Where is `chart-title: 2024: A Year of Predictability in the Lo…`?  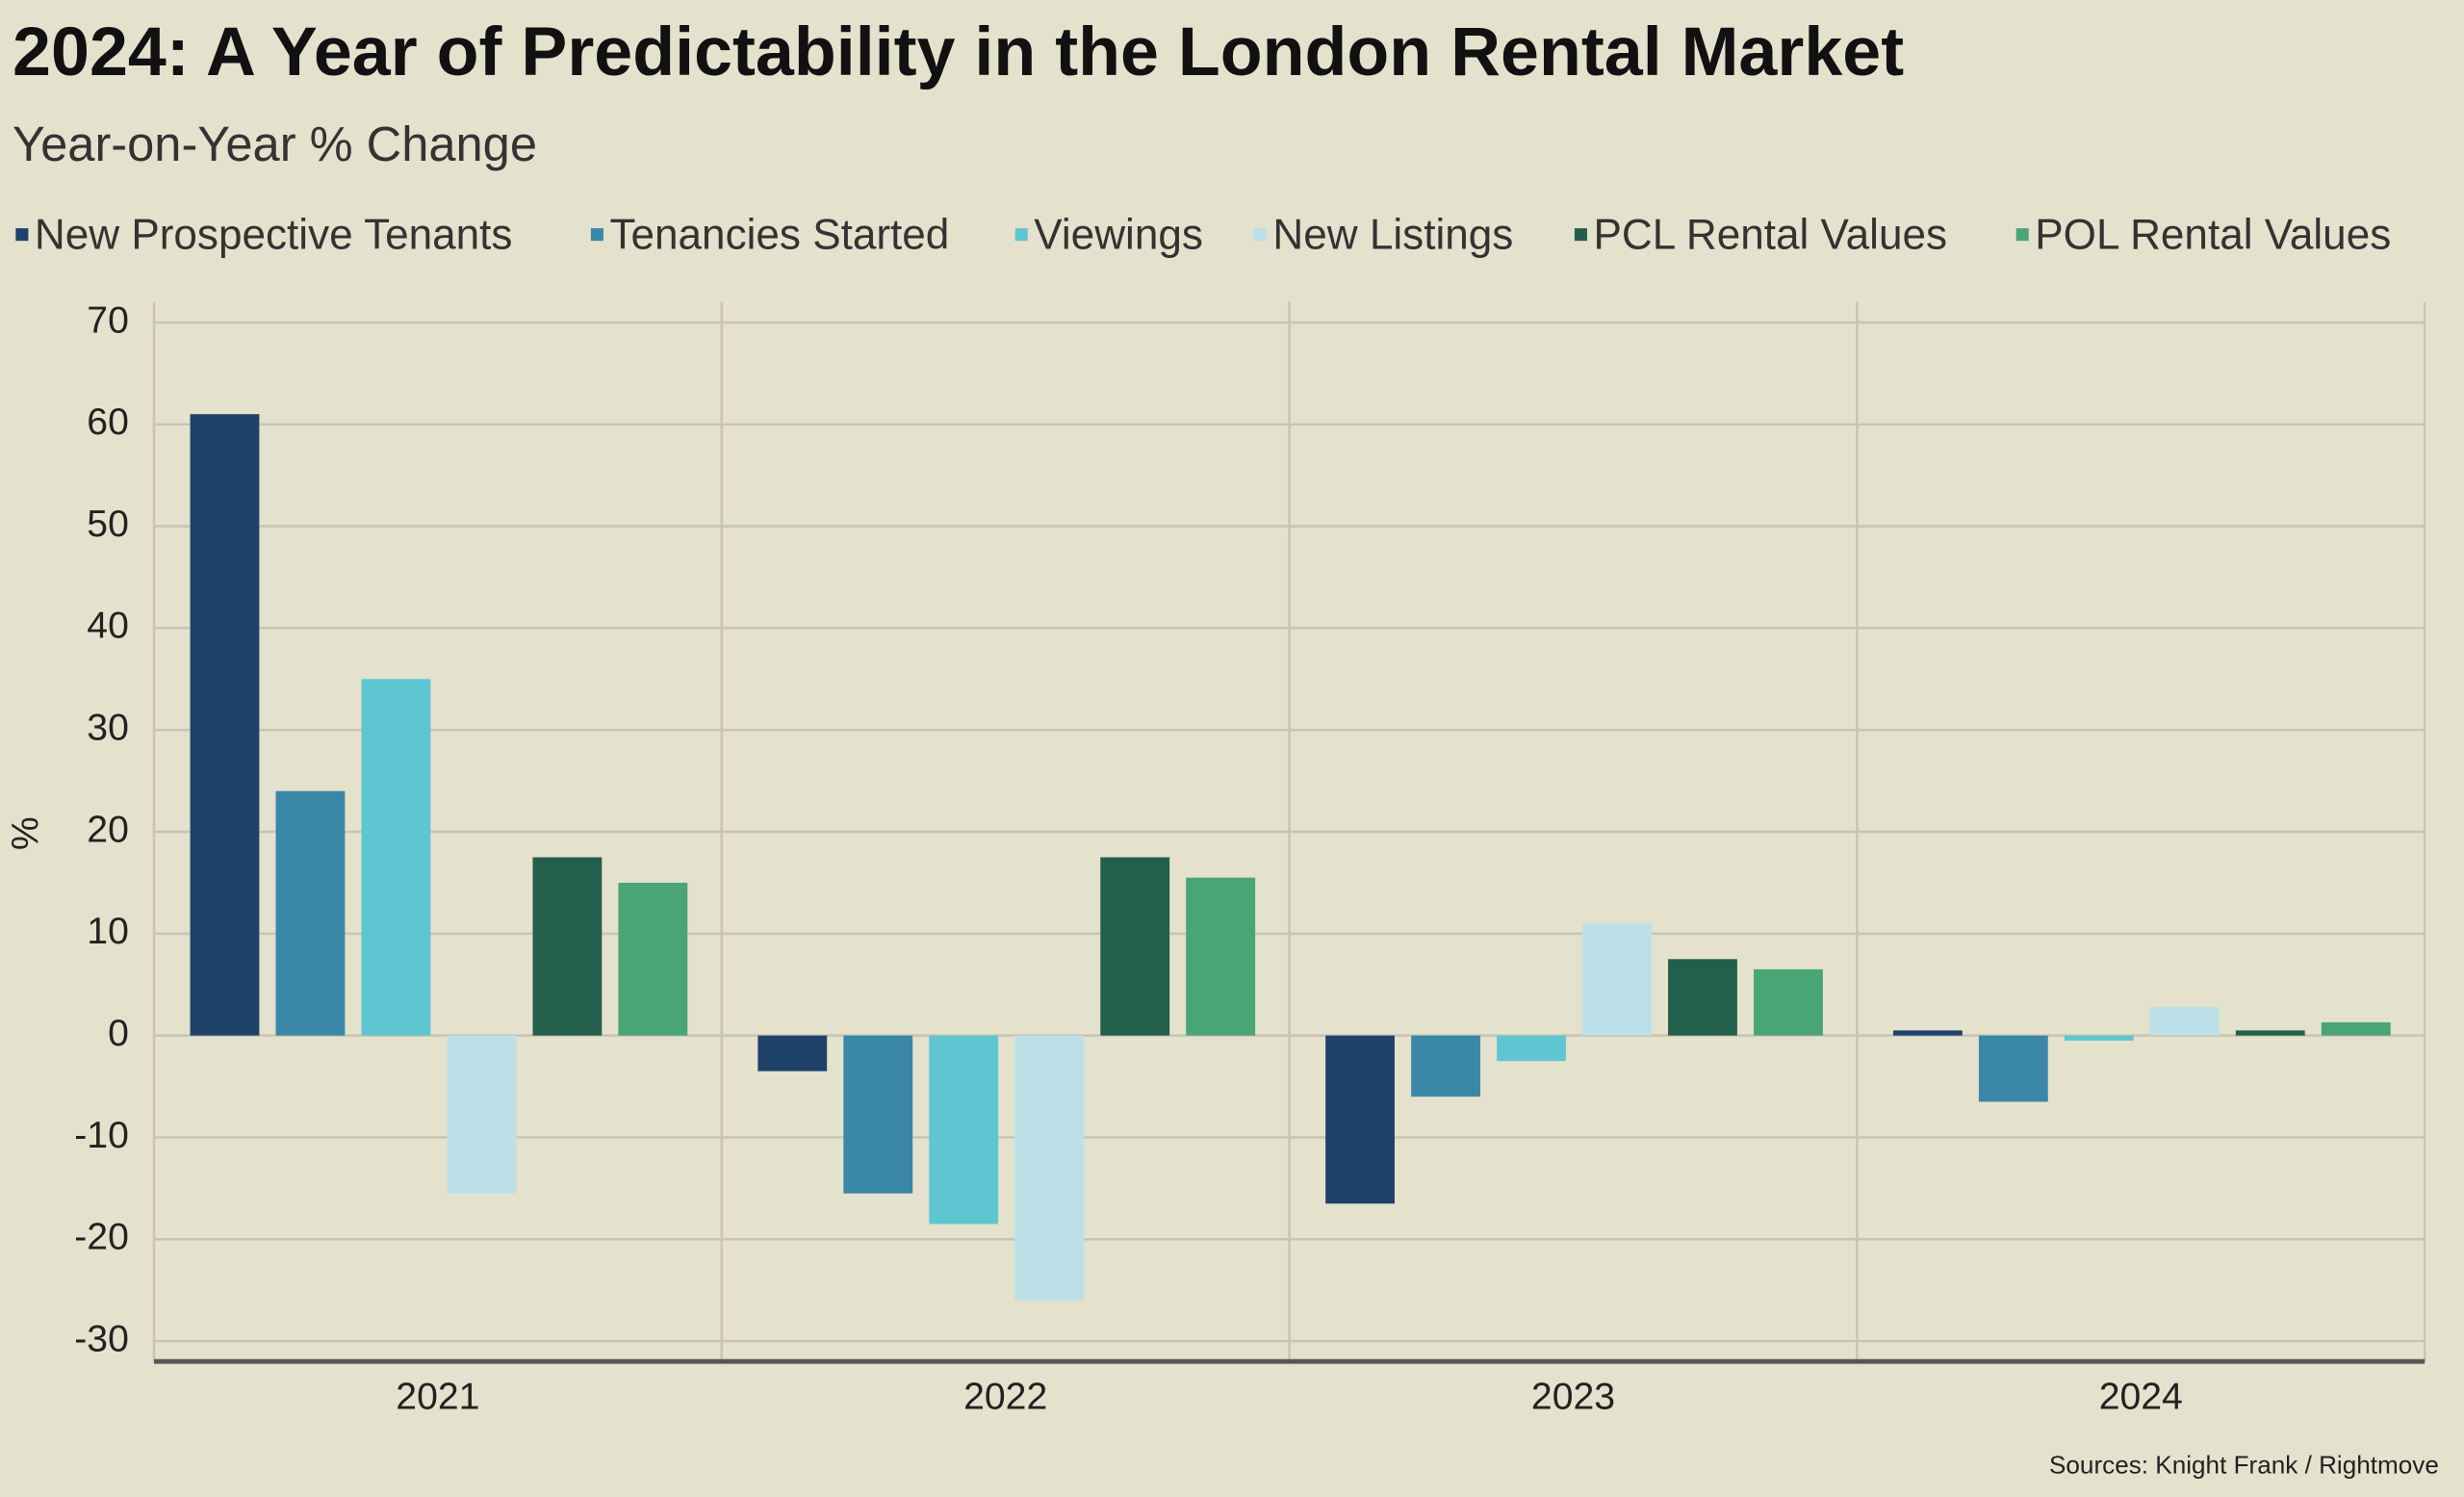 chart-title: 2024: A Year of Predictability in the Lo… is located at coordinates (958, 51).